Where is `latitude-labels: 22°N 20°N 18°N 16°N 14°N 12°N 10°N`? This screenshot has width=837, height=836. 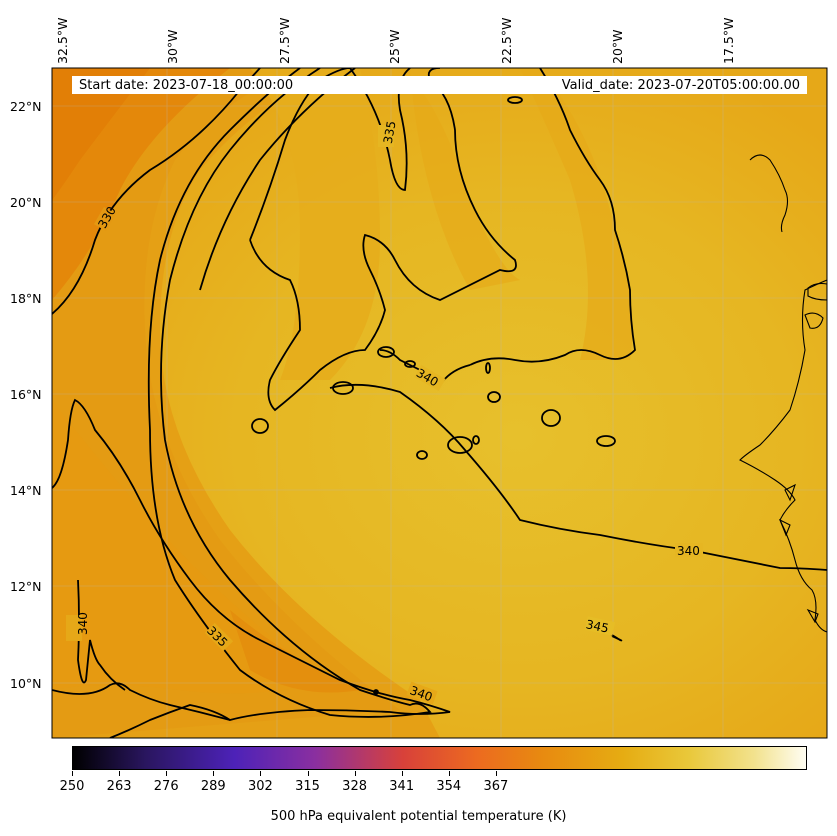 latitude-labels: 22°N 20°N 18°N 16°N 14°N 12°N 10°N is located at coordinates (26, 395).